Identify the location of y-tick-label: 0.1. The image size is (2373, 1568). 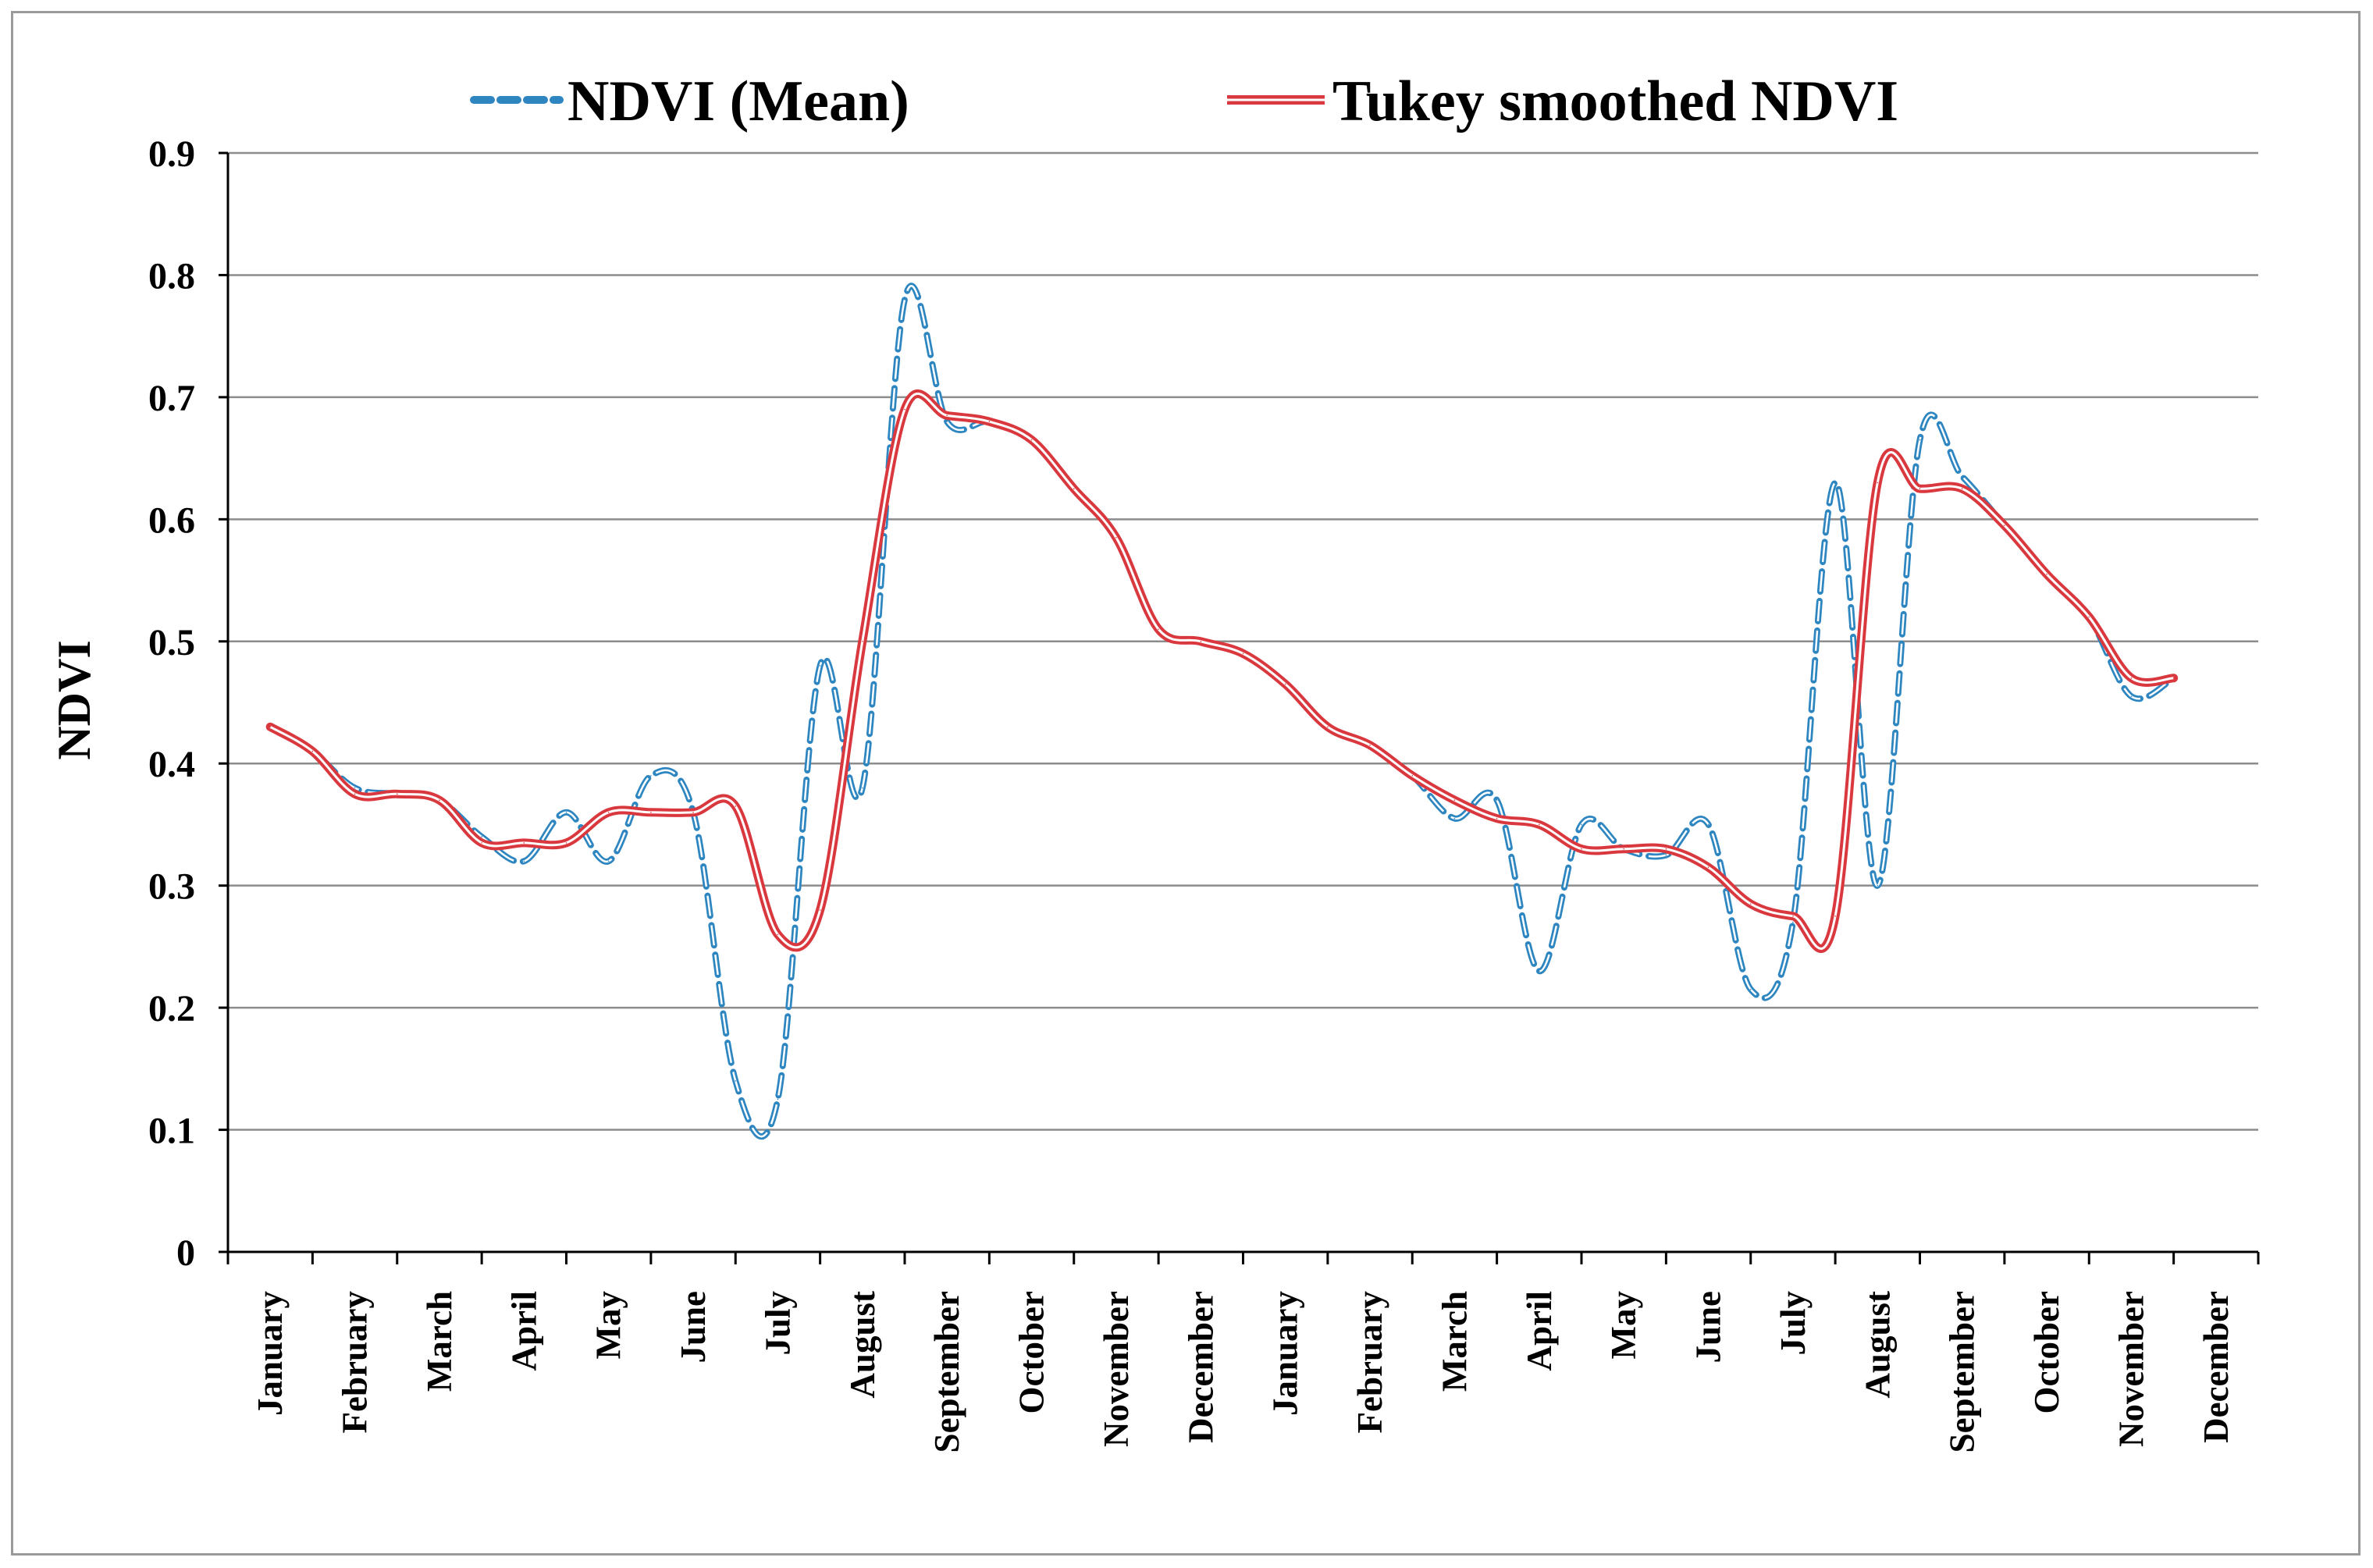
(171, 1131).